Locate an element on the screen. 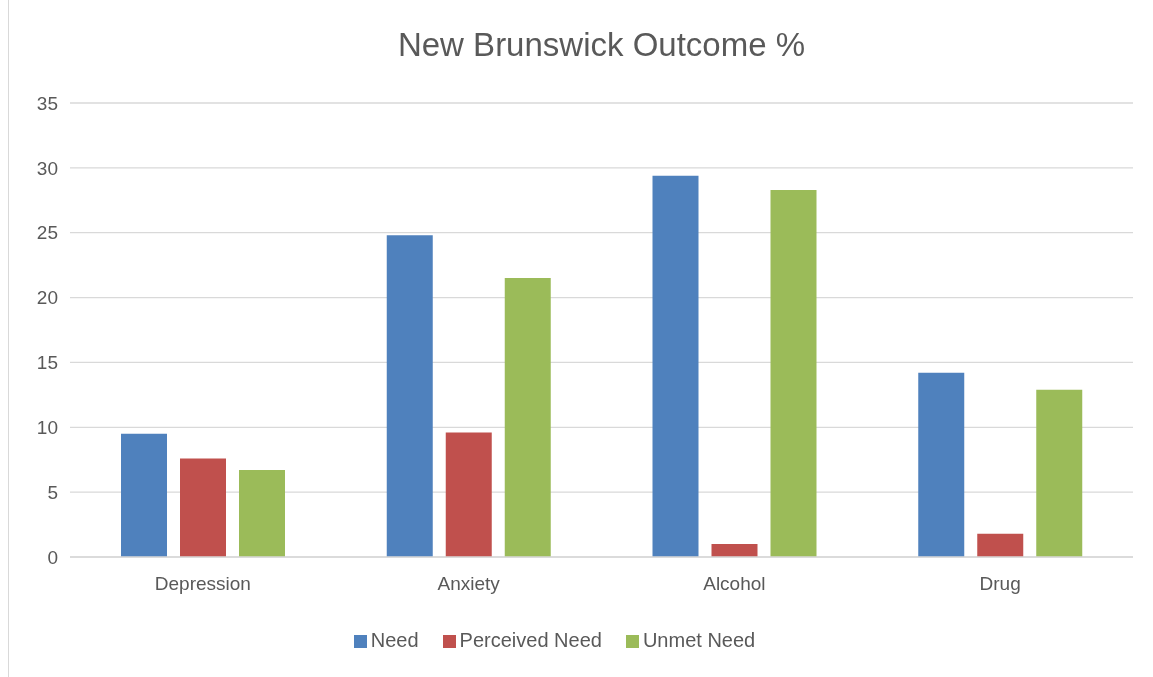 Image resolution: width=1153 pixels, height=677 pixels. legend-label: Need is located at coordinates (394, 640).